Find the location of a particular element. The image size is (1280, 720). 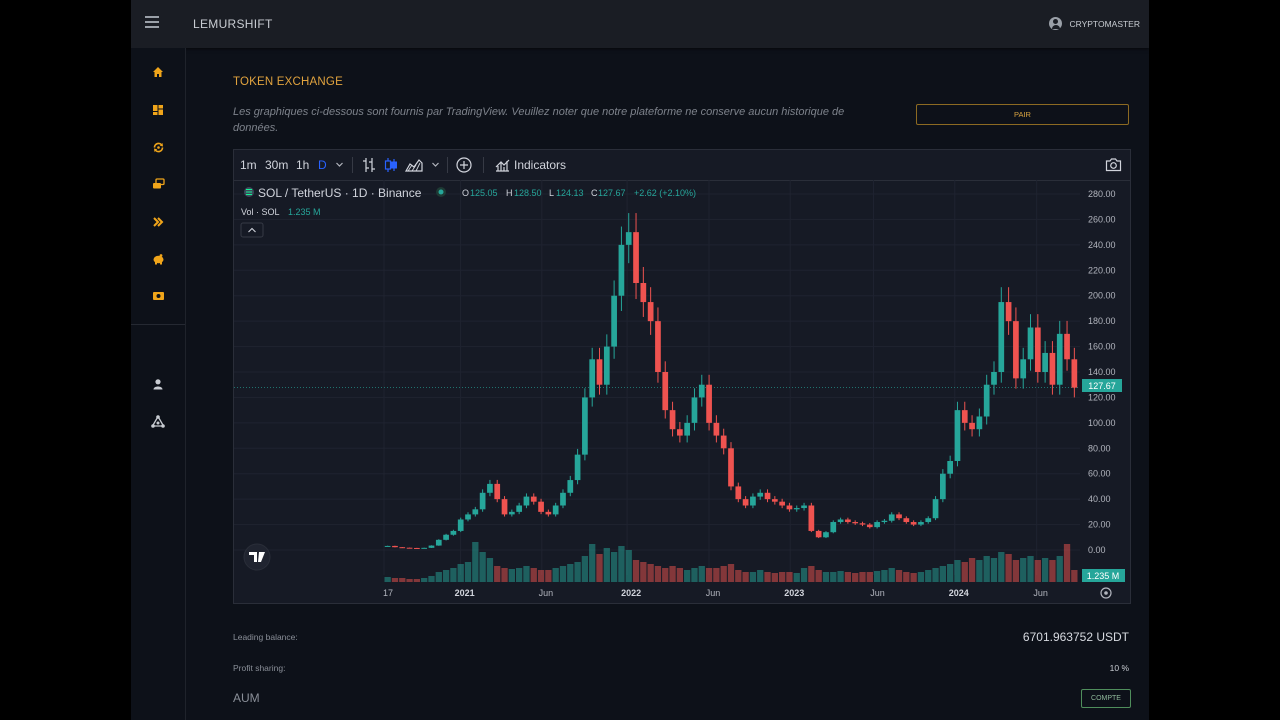

interval-d: D is located at coordinates (322, 165).